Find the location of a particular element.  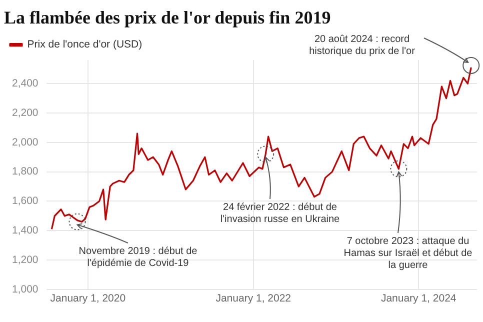

x-tick-label: January 1, 2024 is located at coordinates (418, 298).